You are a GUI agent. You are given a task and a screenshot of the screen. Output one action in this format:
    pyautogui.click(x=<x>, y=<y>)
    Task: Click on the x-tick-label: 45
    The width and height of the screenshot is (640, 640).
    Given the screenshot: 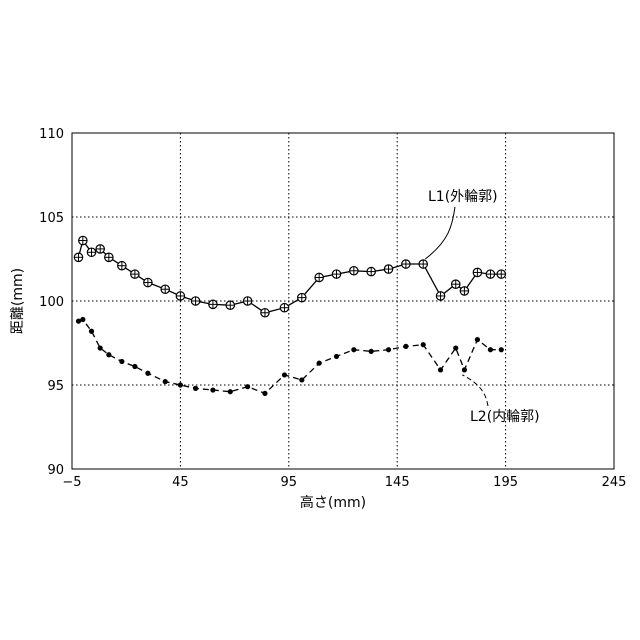 What is the action you would take?
    pyautogui.click(x=180, y=482)
    